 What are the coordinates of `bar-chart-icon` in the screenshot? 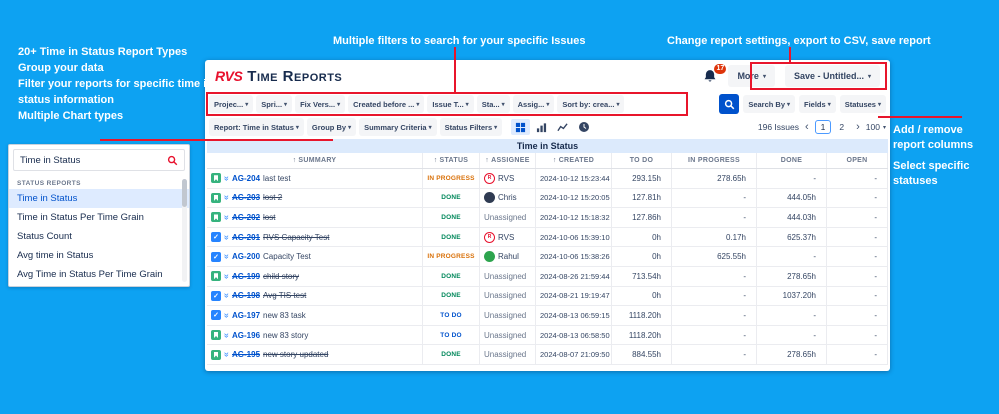 It's located at (542, 127).